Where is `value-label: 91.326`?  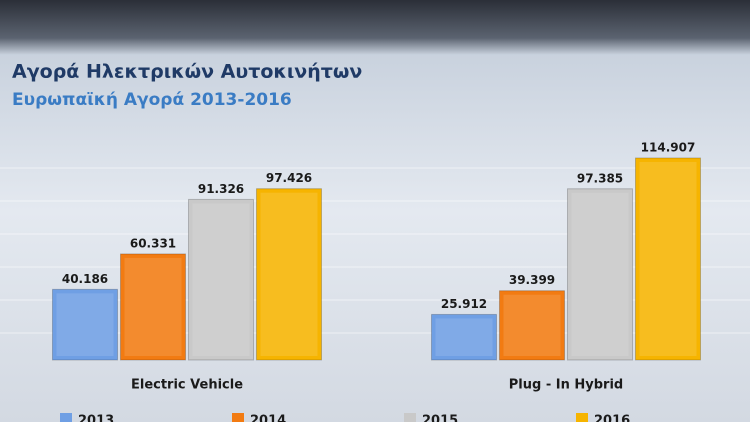
value-label: 91.326 is located at coordinates (221, 189).